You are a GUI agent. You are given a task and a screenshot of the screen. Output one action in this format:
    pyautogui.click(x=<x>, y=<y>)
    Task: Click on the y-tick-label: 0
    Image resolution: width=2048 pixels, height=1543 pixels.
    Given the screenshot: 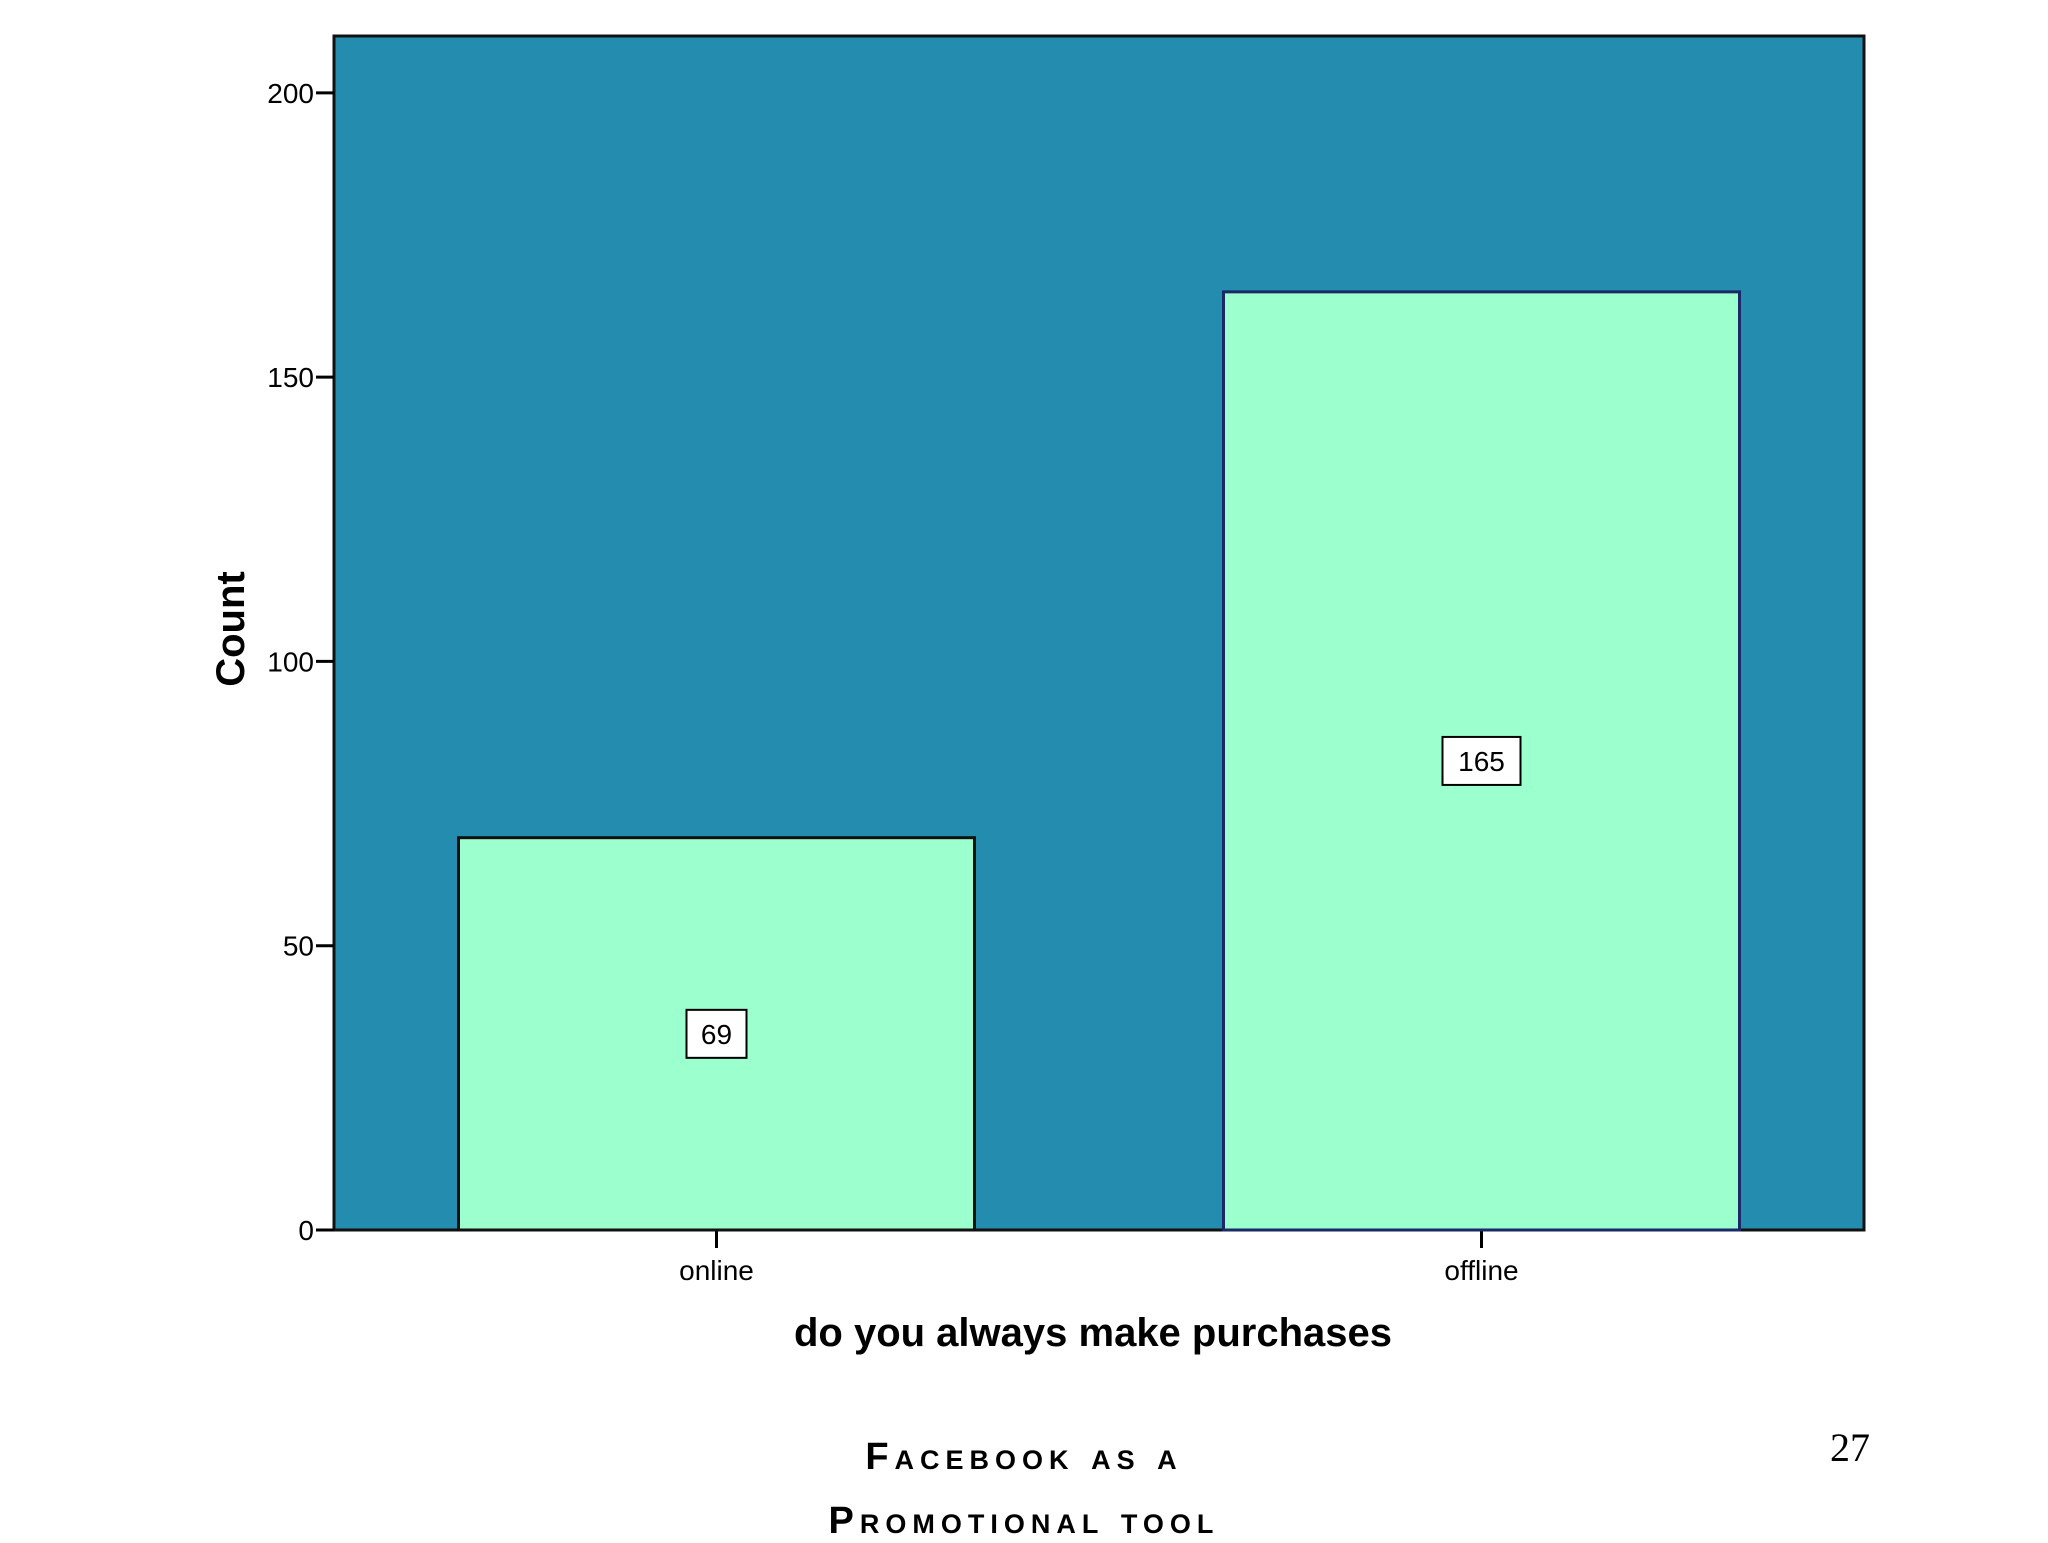 What is the action you would take?
    pyautogui.click(x=306, y=1230)
    